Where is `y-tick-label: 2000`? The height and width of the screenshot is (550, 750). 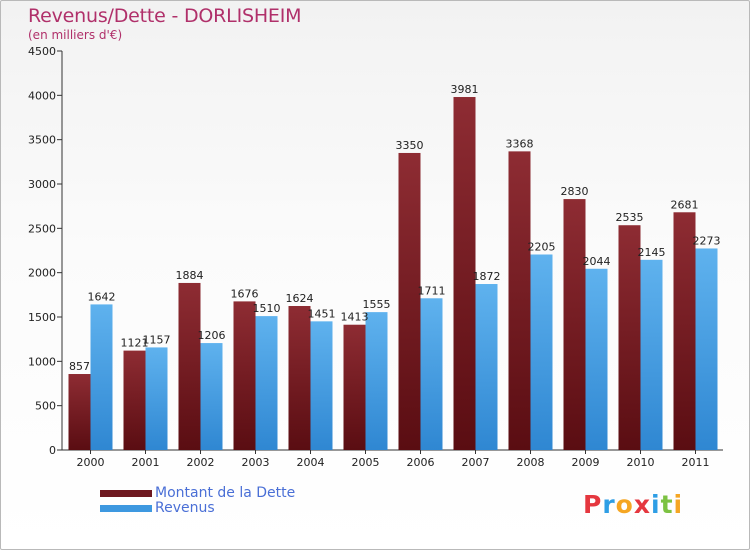 y-tick-label: 2000 is located at coordinates (42, 273).